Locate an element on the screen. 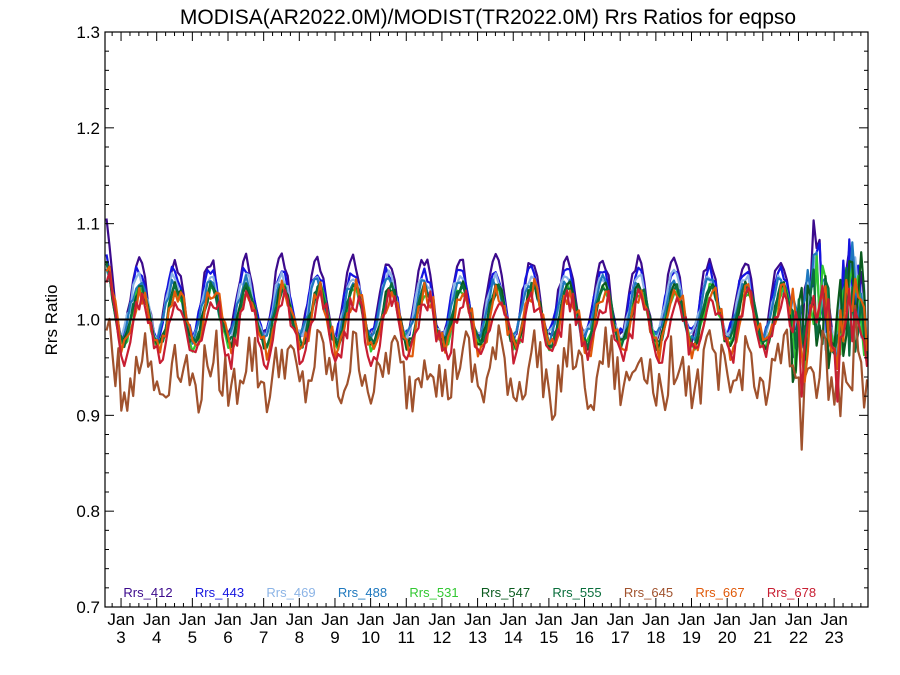 Image resolution: width=900 pixels, height=675 pixels. y-tick-label: 1.1 is located at coordinates (88, 224).